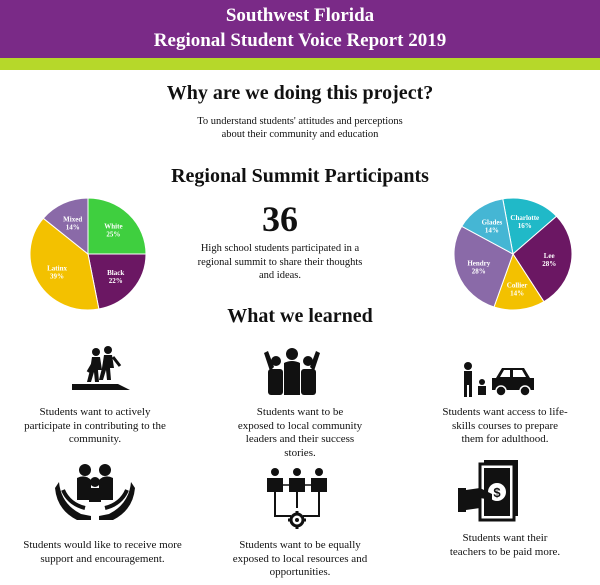  What do you see at coordinates (505, 412) in the screenshot?
I see `learned-item-3-line1: Students want access to life-` at bounding box center [505, 412].